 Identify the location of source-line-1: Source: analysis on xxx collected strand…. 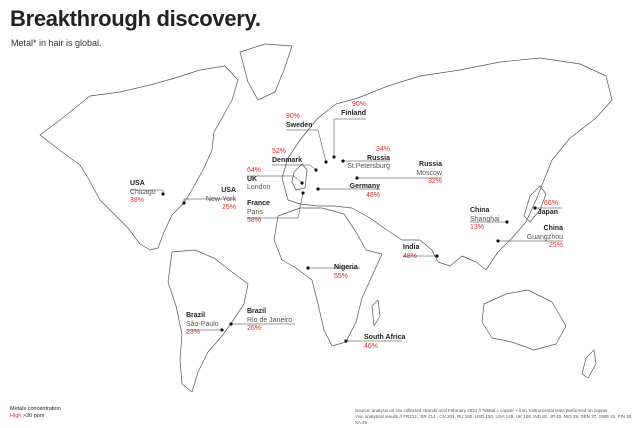
(482, 410).